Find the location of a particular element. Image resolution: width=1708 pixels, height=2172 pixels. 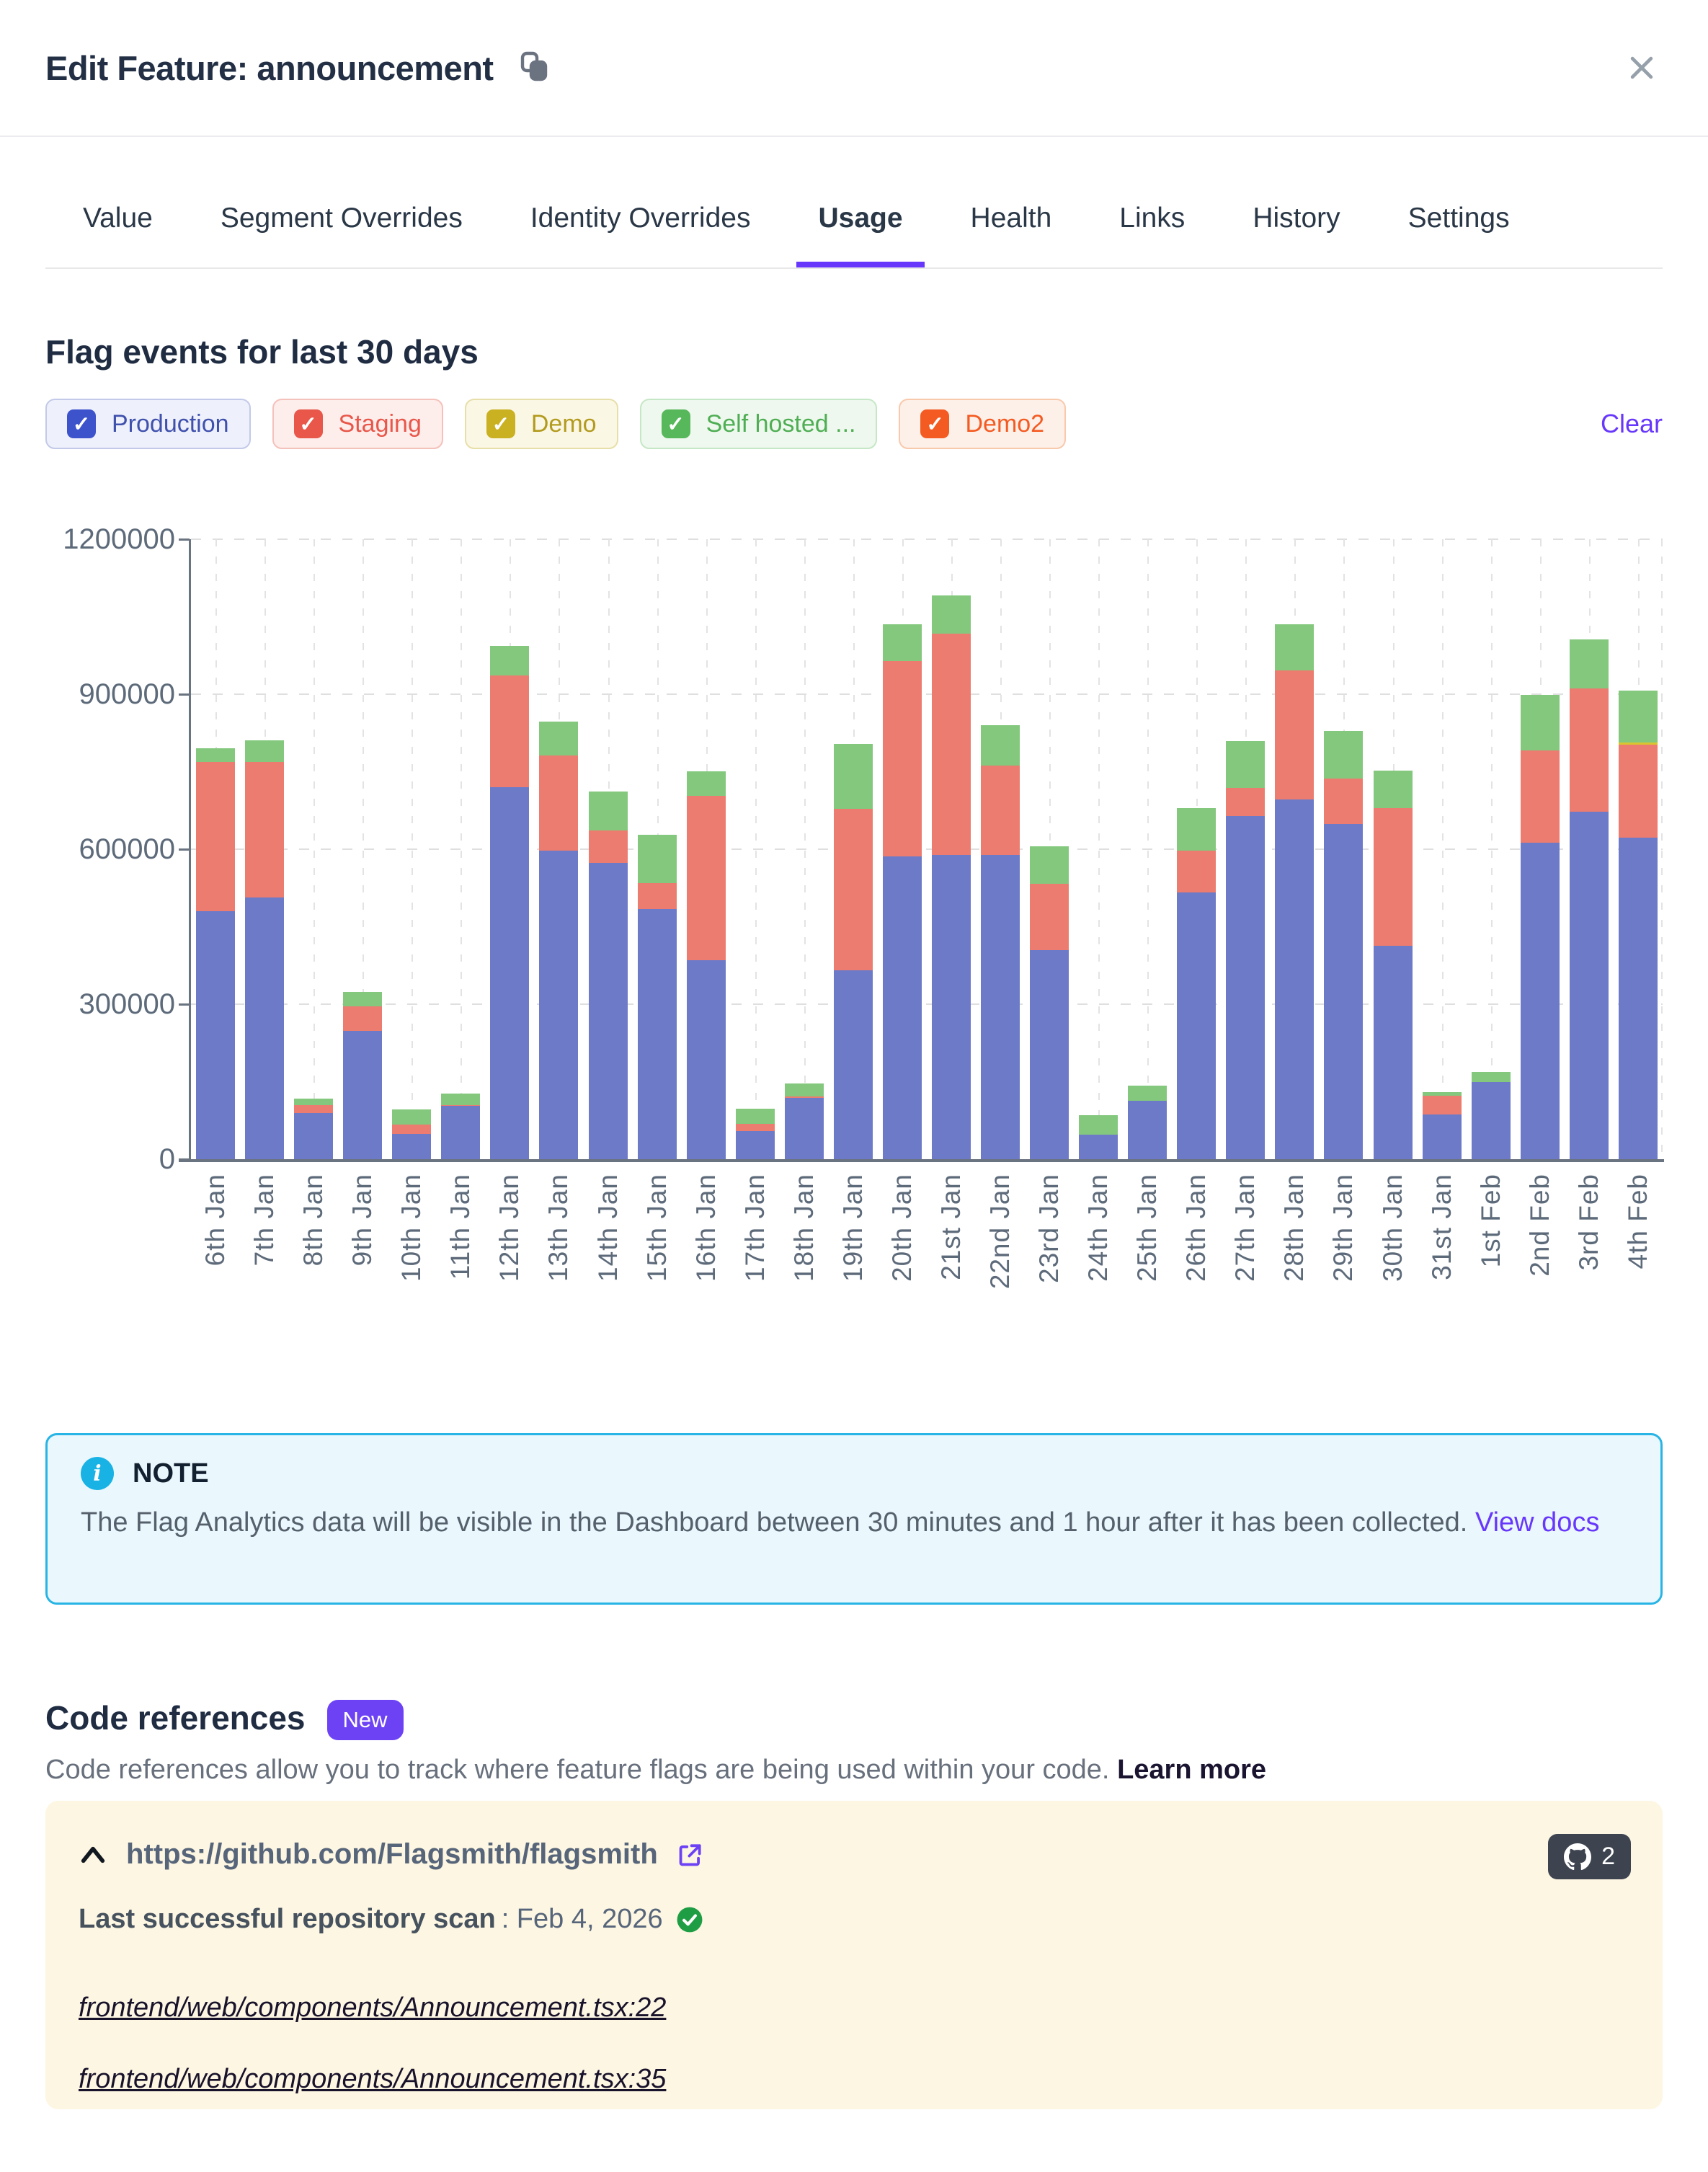

environment-label: Demo is located at coordinates (564, 423).